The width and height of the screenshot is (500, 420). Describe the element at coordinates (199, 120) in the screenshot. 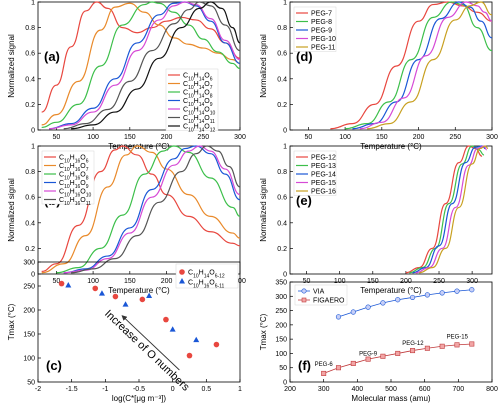

I see `legend-label: C10H14O11` at that location.